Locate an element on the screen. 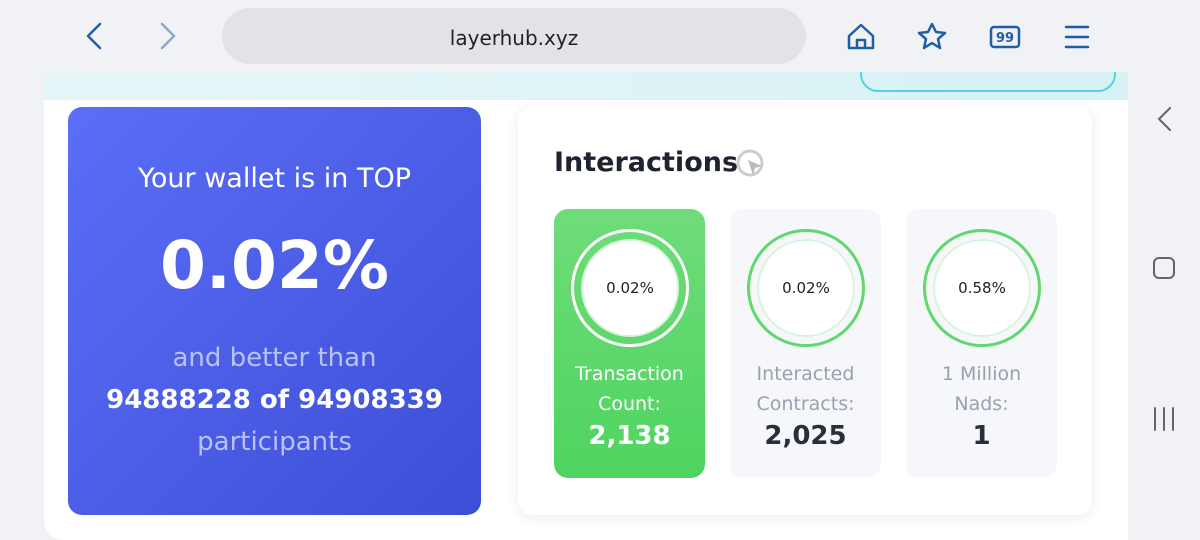 The image size is (1200, 540). home-button is located at coordinates (861, 36).